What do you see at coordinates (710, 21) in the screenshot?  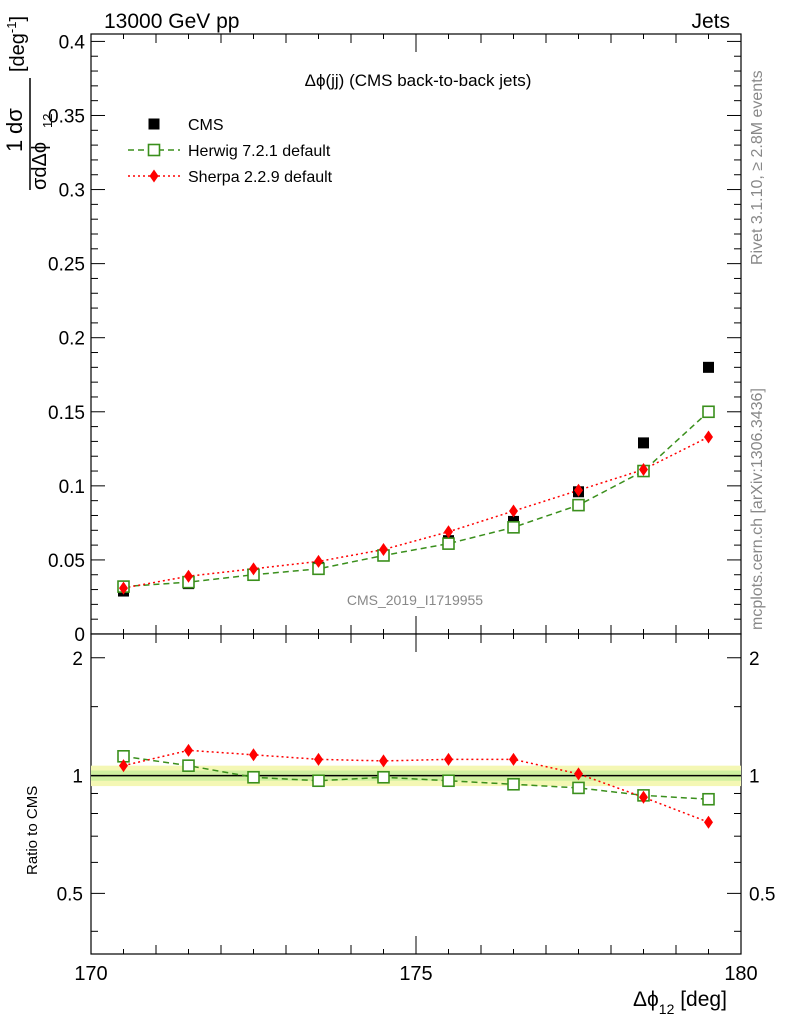 I see `header-category: Jets` at bounding box center [710, 21].